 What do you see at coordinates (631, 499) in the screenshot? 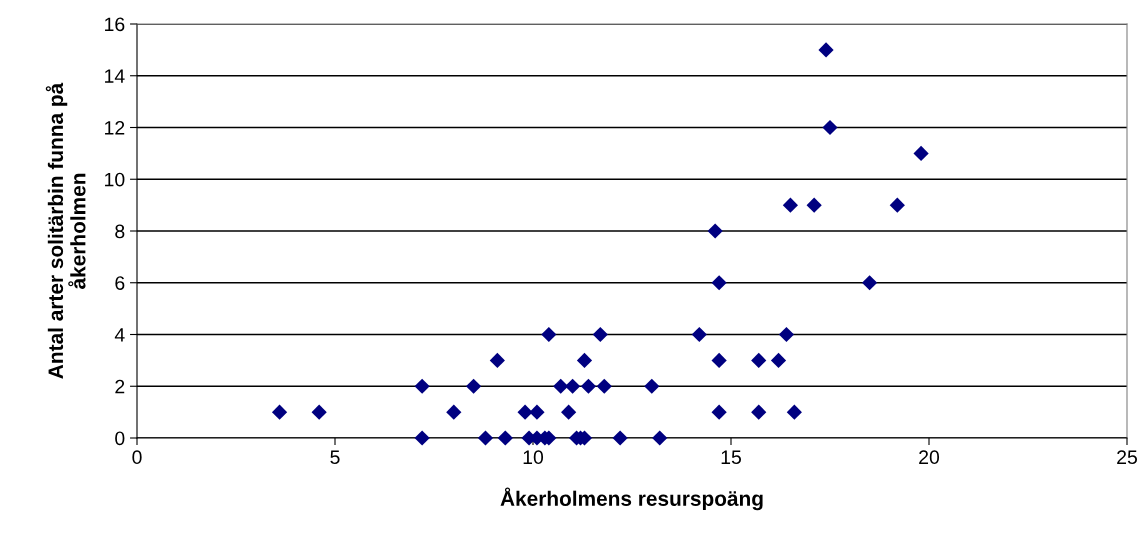
I see `x-axis-title: Åkerholmens resurspoäng` at bounding box center [631, 499].